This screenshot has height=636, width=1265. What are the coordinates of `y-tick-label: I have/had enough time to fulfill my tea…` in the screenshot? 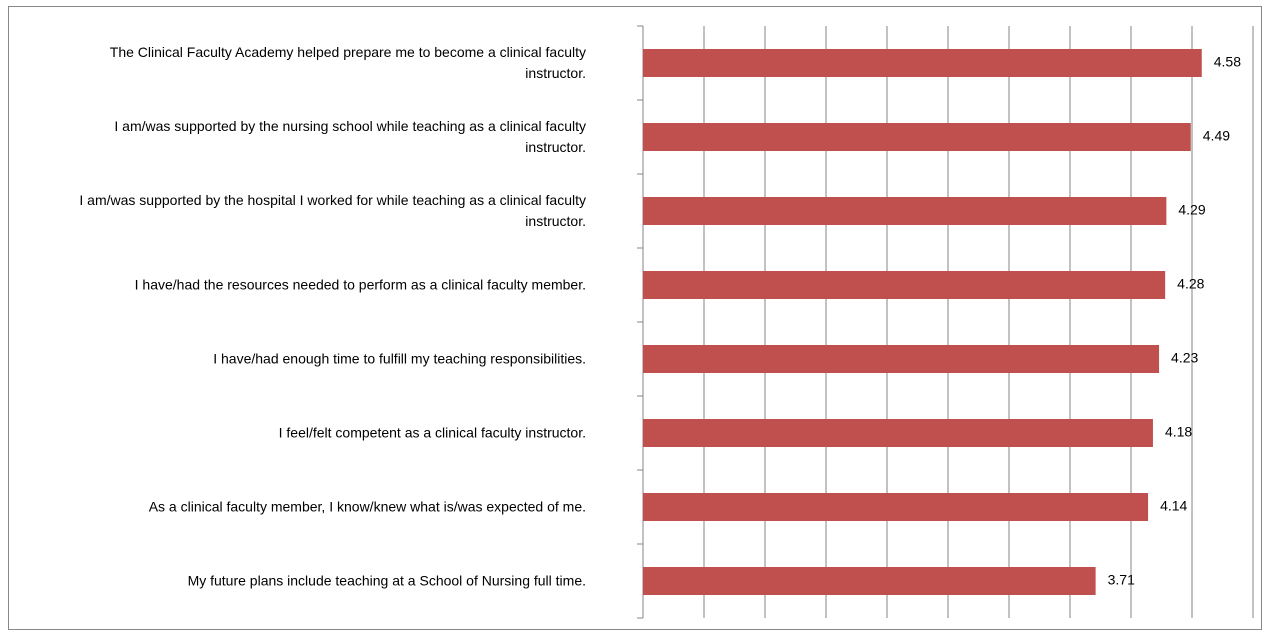 It's located at (399, 358).